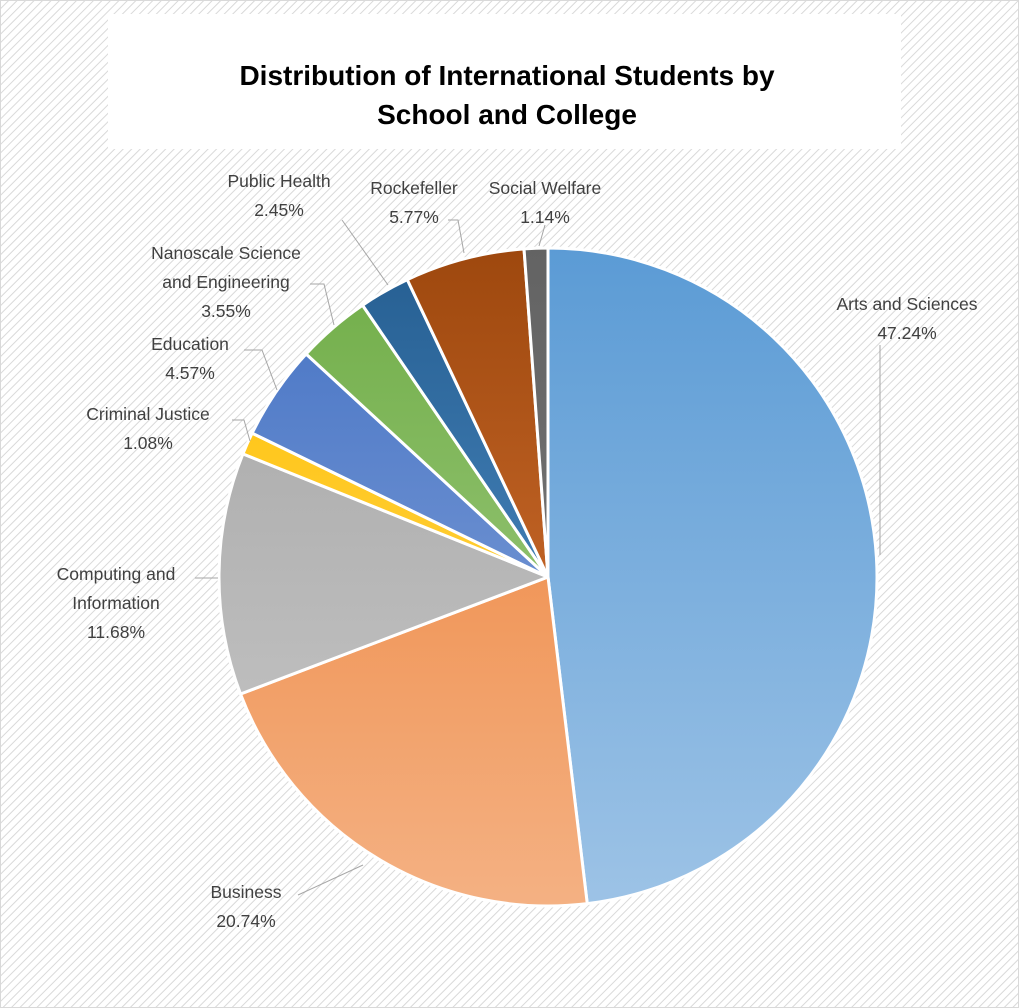 Image resolution: width=1019 pixels, height=1008 pixels. Describe the element at coordinates (226, 253) in the screenshot. I see `category-label-nanoscale-science-and-engineering-0: Nanoscale Science` at that location.